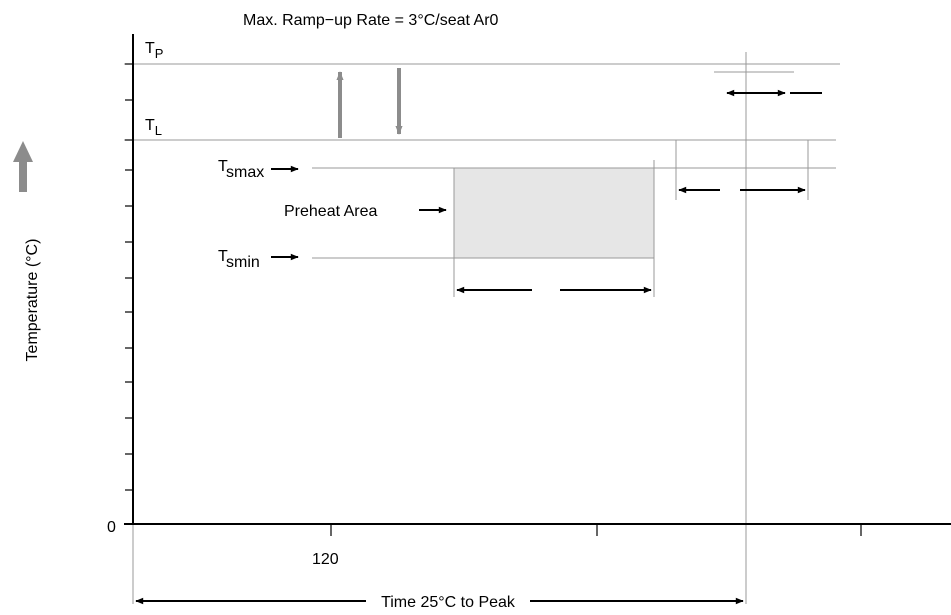  What do you see at coordinates (153, 127) in the screenshot?
I see `tl-label: TL` at bounding box center [153, 127].